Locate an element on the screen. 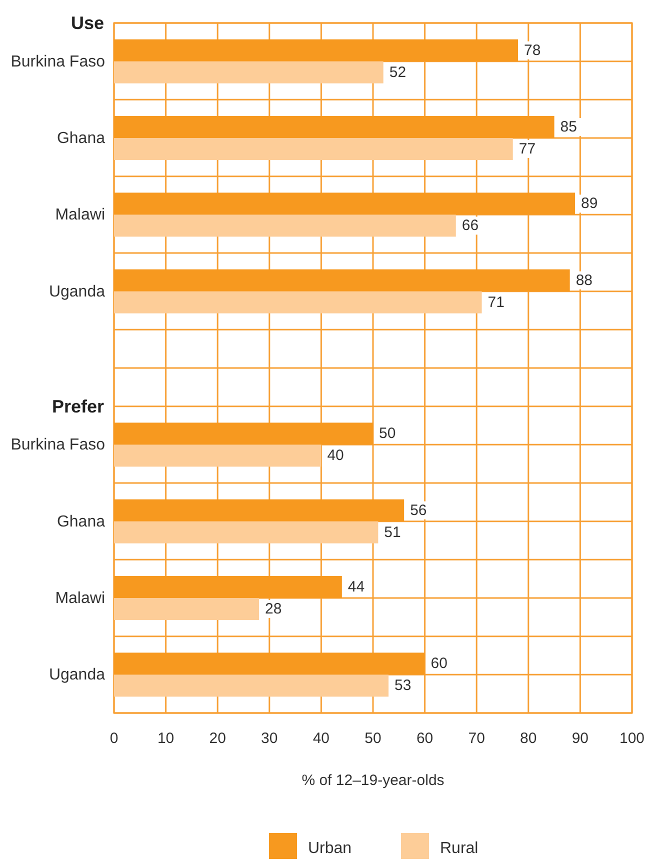 The width and height of the screenshot is (645, 861). data-label: 88 is located at coordinates (584, 280).